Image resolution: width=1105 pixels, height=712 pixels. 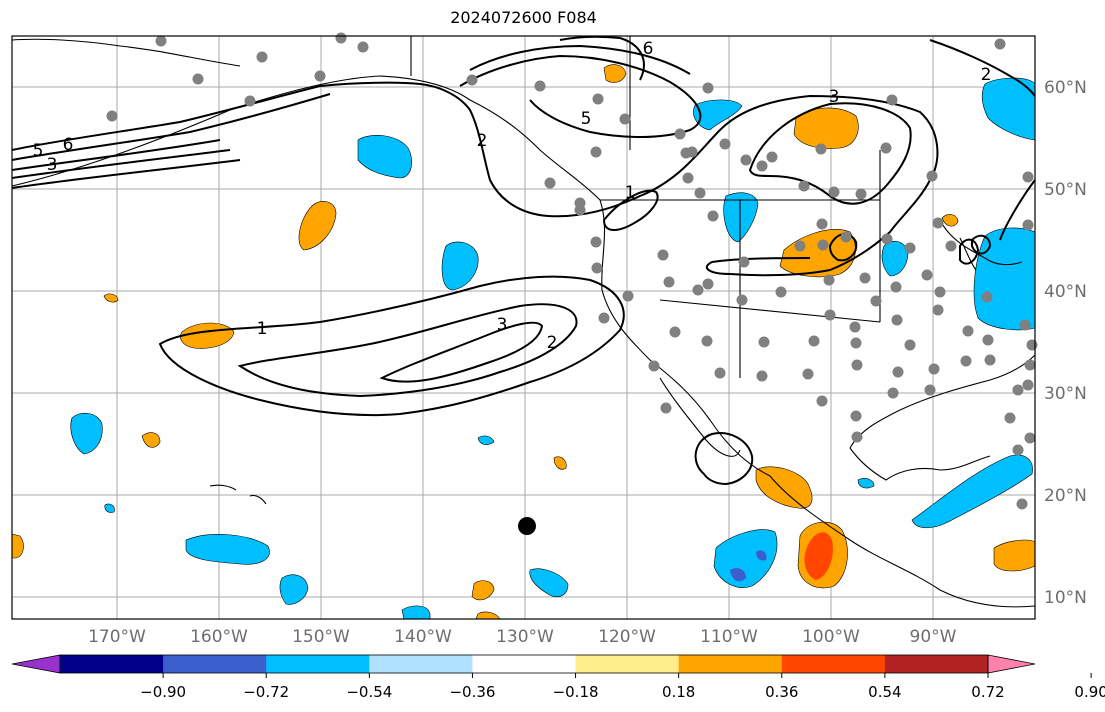 What do you see at coordinates (1065, 88) in the screenshot?
I see `lat-label: 60°N` at bounding box center [1065, 88].